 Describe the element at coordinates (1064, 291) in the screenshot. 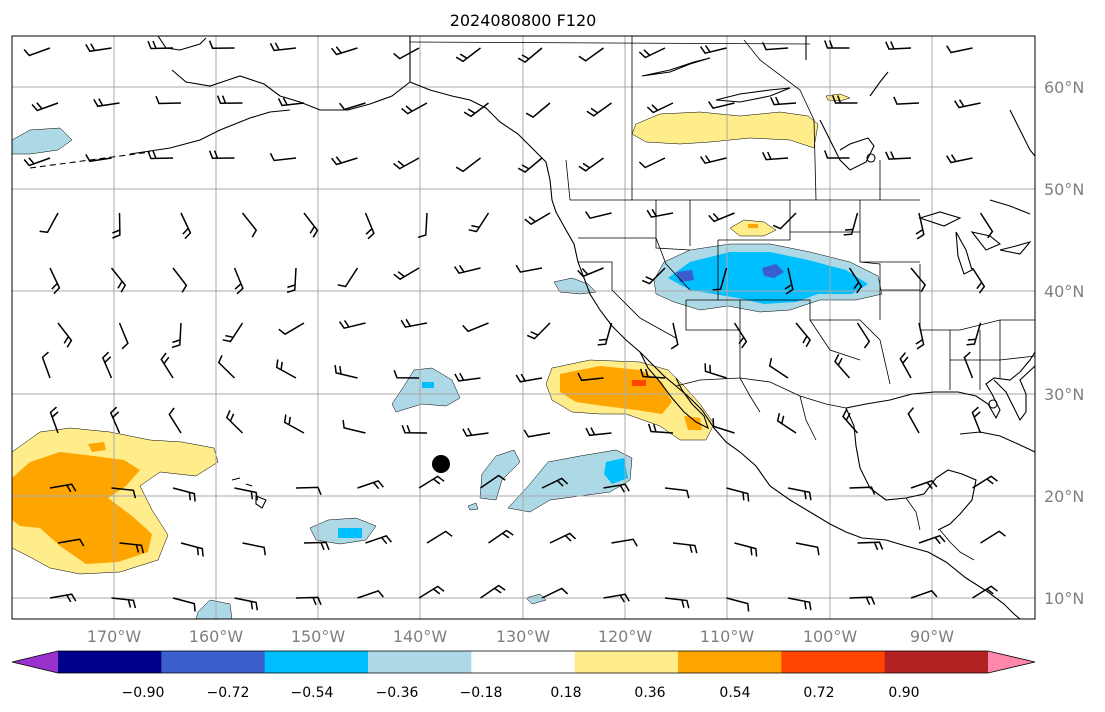

I see `lat-label: 40°N` at that location.